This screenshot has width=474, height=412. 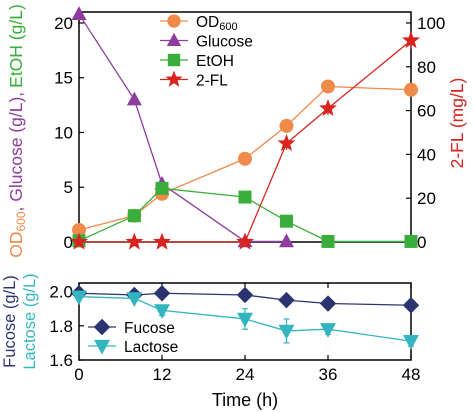 I want to click on legend-label-text: Glucose, so click(x=224, y=42).